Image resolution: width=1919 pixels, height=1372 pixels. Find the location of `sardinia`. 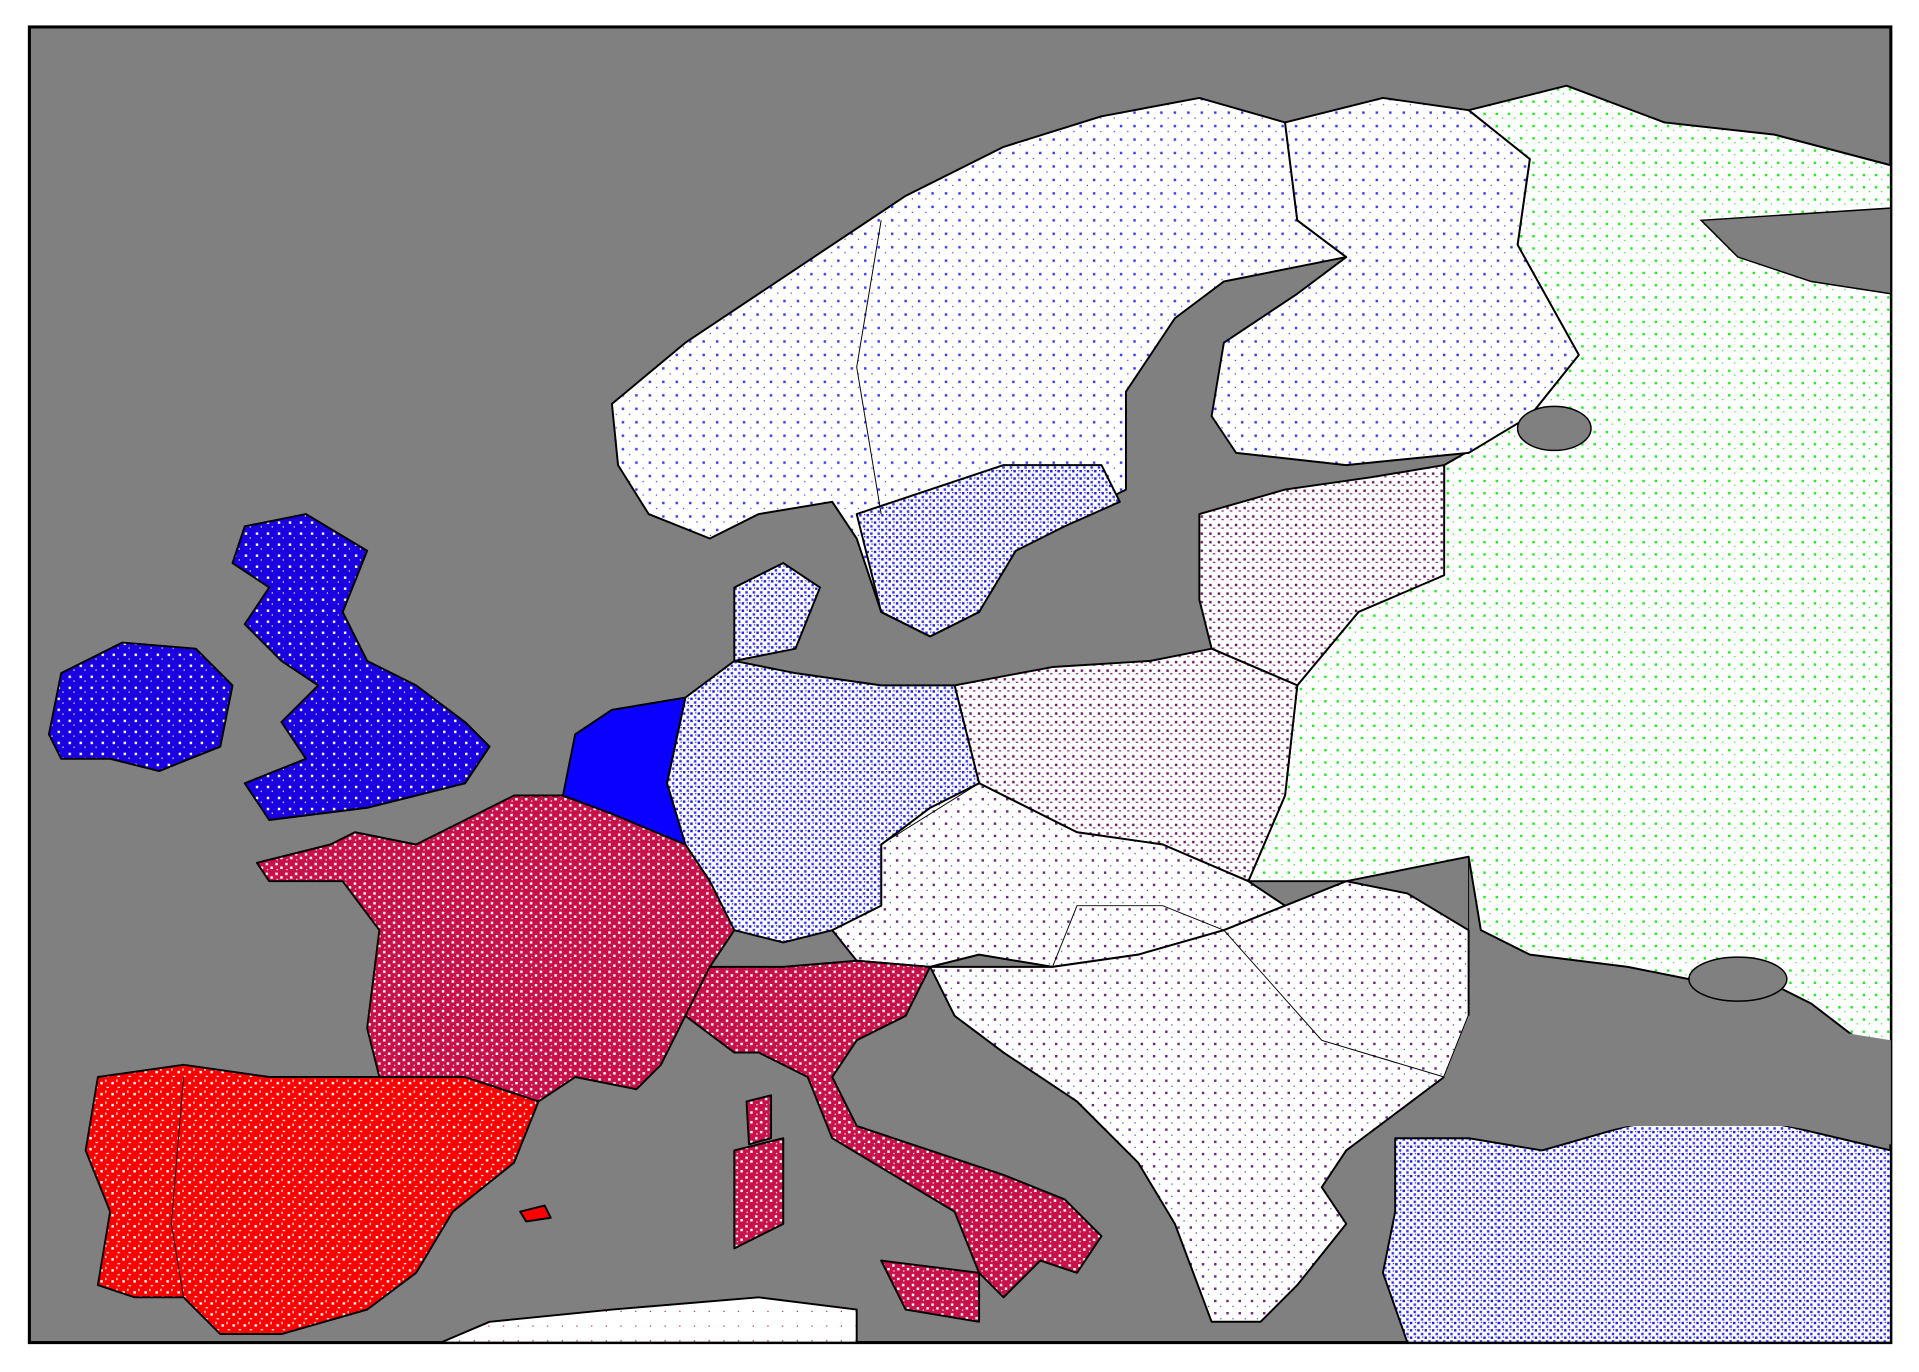

sardinia is located at coordinates (759, 1193).